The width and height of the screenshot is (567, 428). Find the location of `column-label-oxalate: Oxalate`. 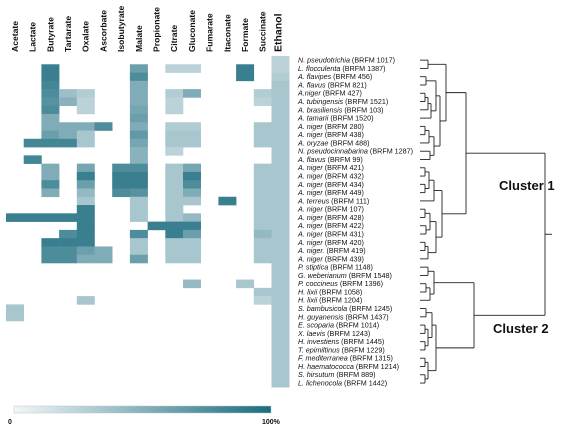

column-label-oxalate: Oxalate is located at coordinates (86, 36).